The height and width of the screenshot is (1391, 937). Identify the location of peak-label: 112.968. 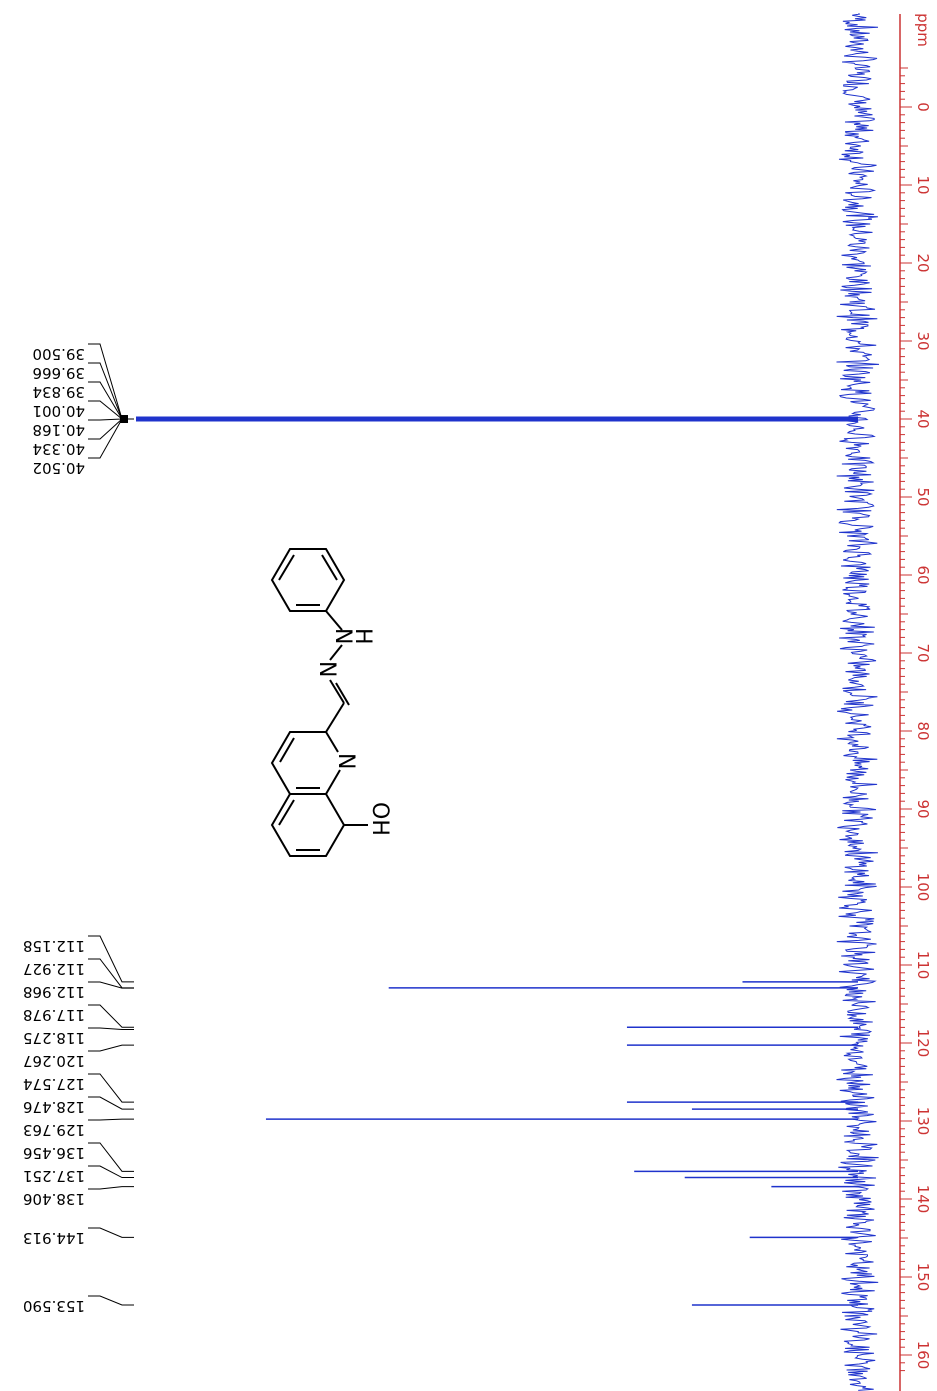
(54, 992).